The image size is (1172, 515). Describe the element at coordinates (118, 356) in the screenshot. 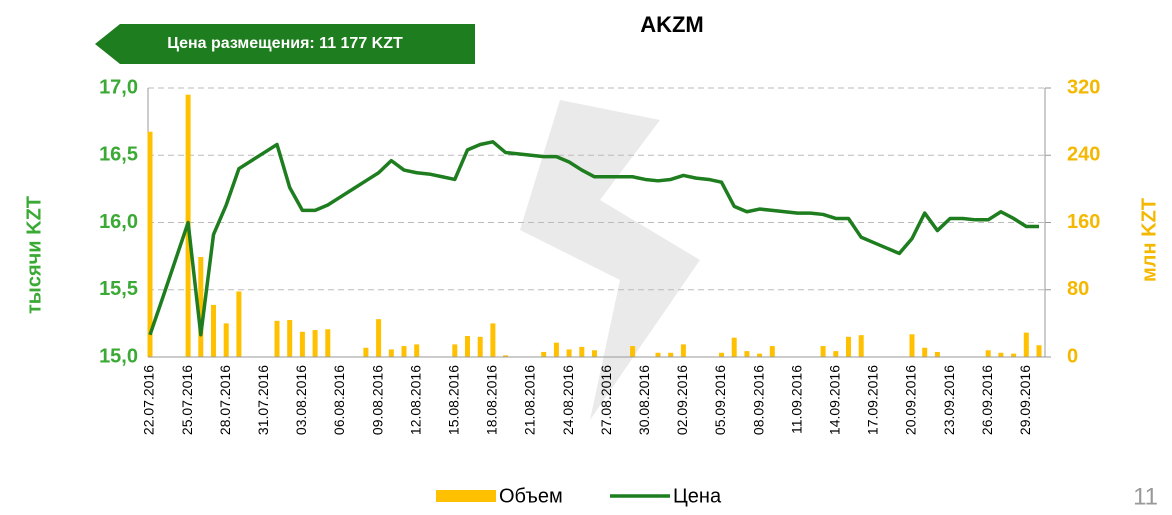

I see `y-tick-label: 15,0` at that location.